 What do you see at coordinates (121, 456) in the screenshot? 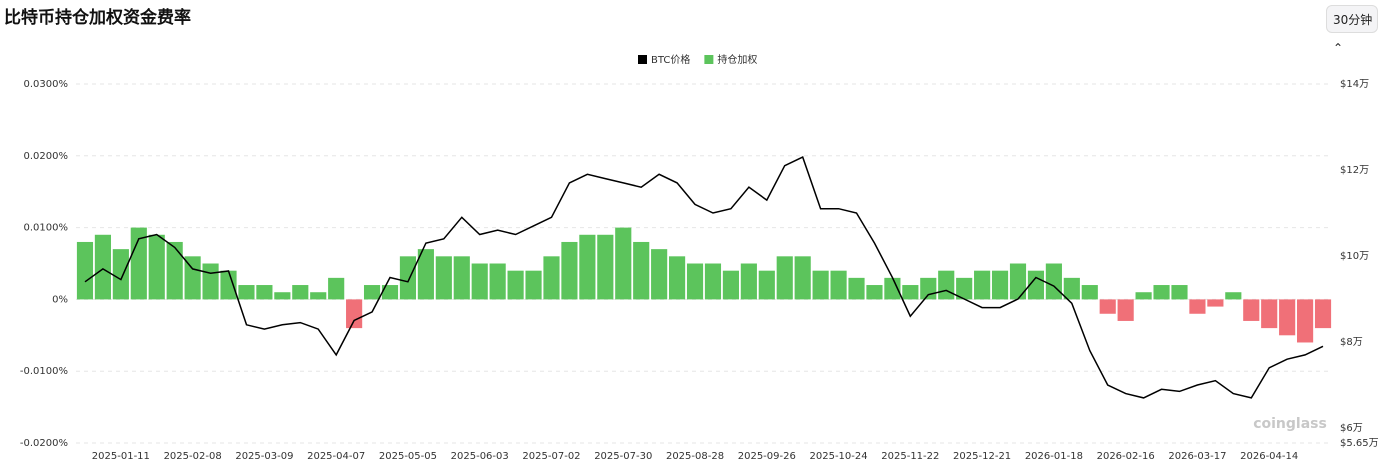
I see `x-tick-label: 2025-01-11` at bounding box center [121, 456].